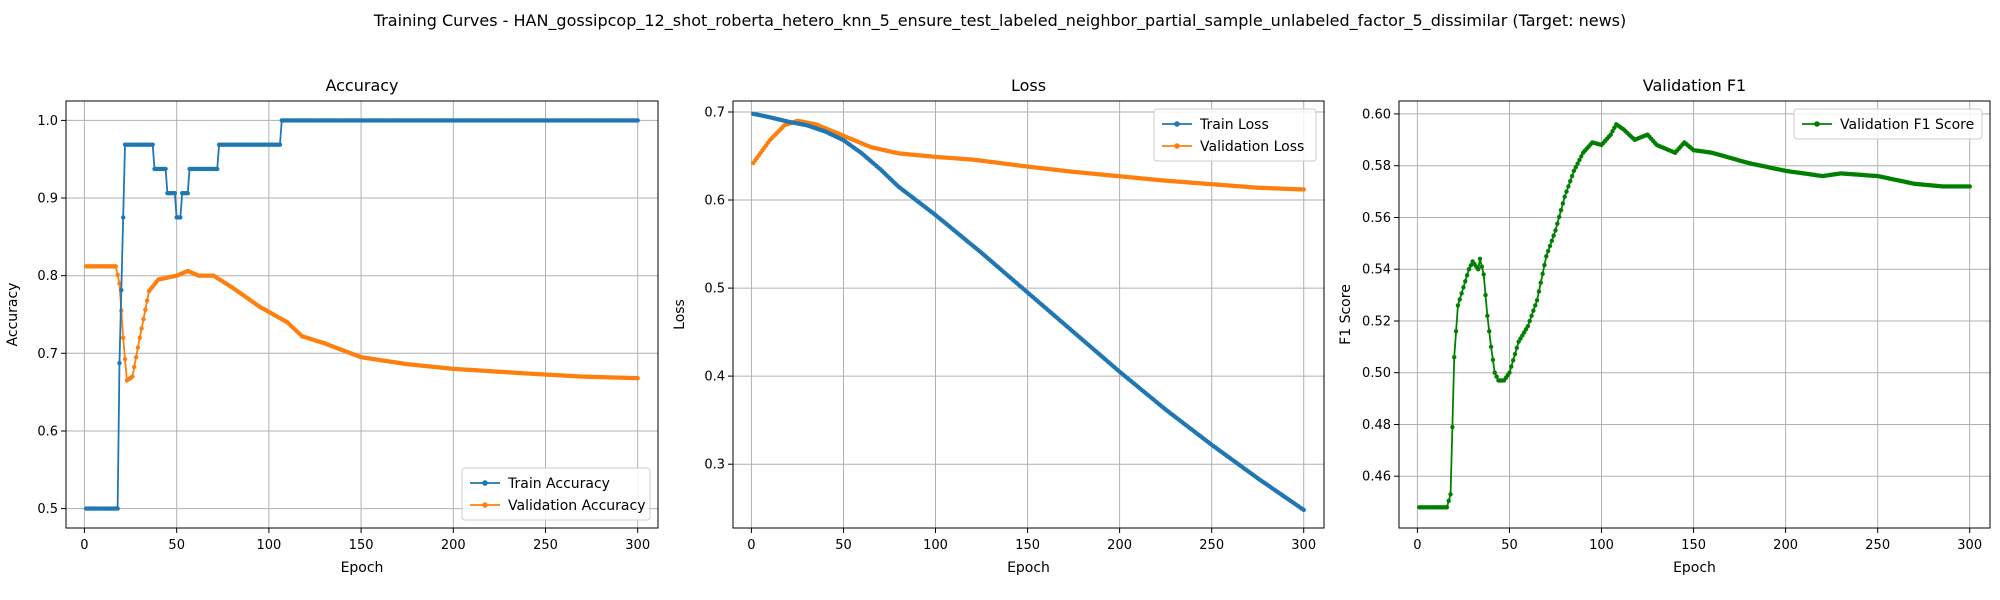 This screenshot has width=2000, height=600. I want to click on accuracy-y-tick-label: 0.8, so click(47, 276).